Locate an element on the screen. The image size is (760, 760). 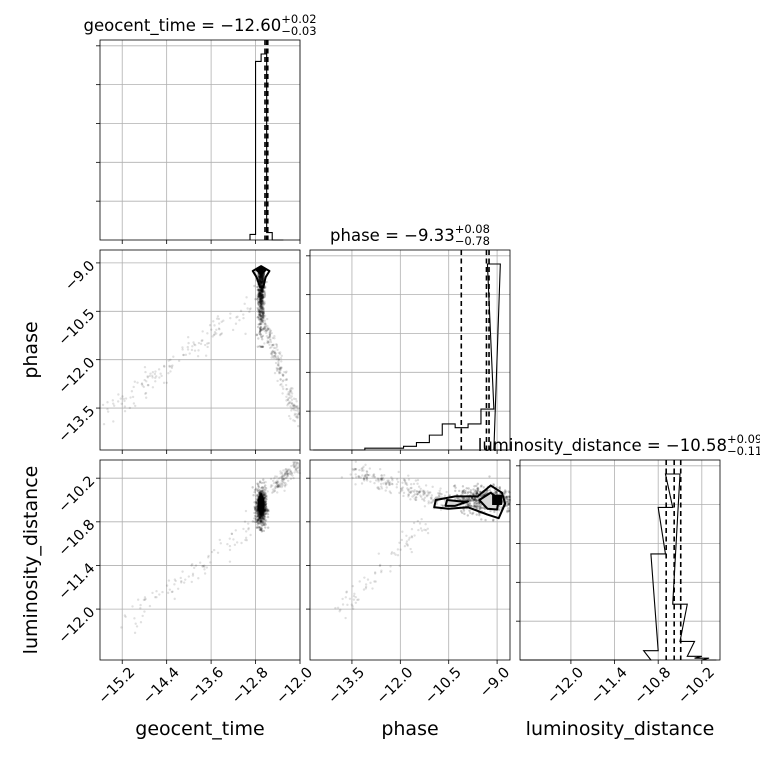
density-peak is located at coordinates (261, 270).